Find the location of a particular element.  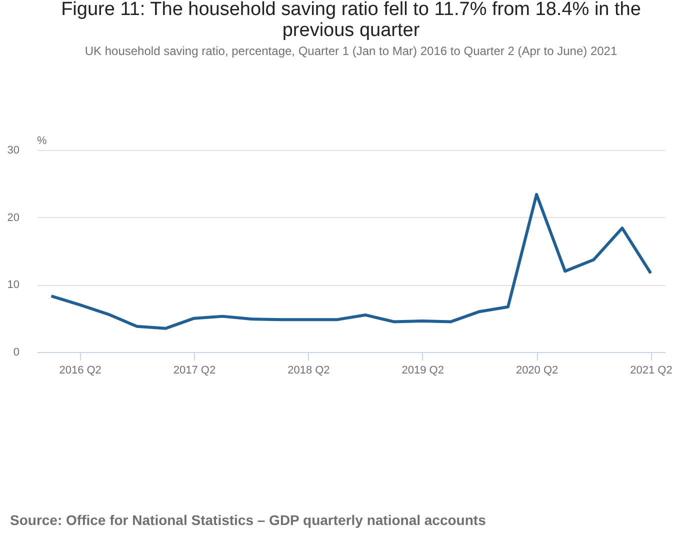

y-axis-title: % is located at coordinates (42, 141).